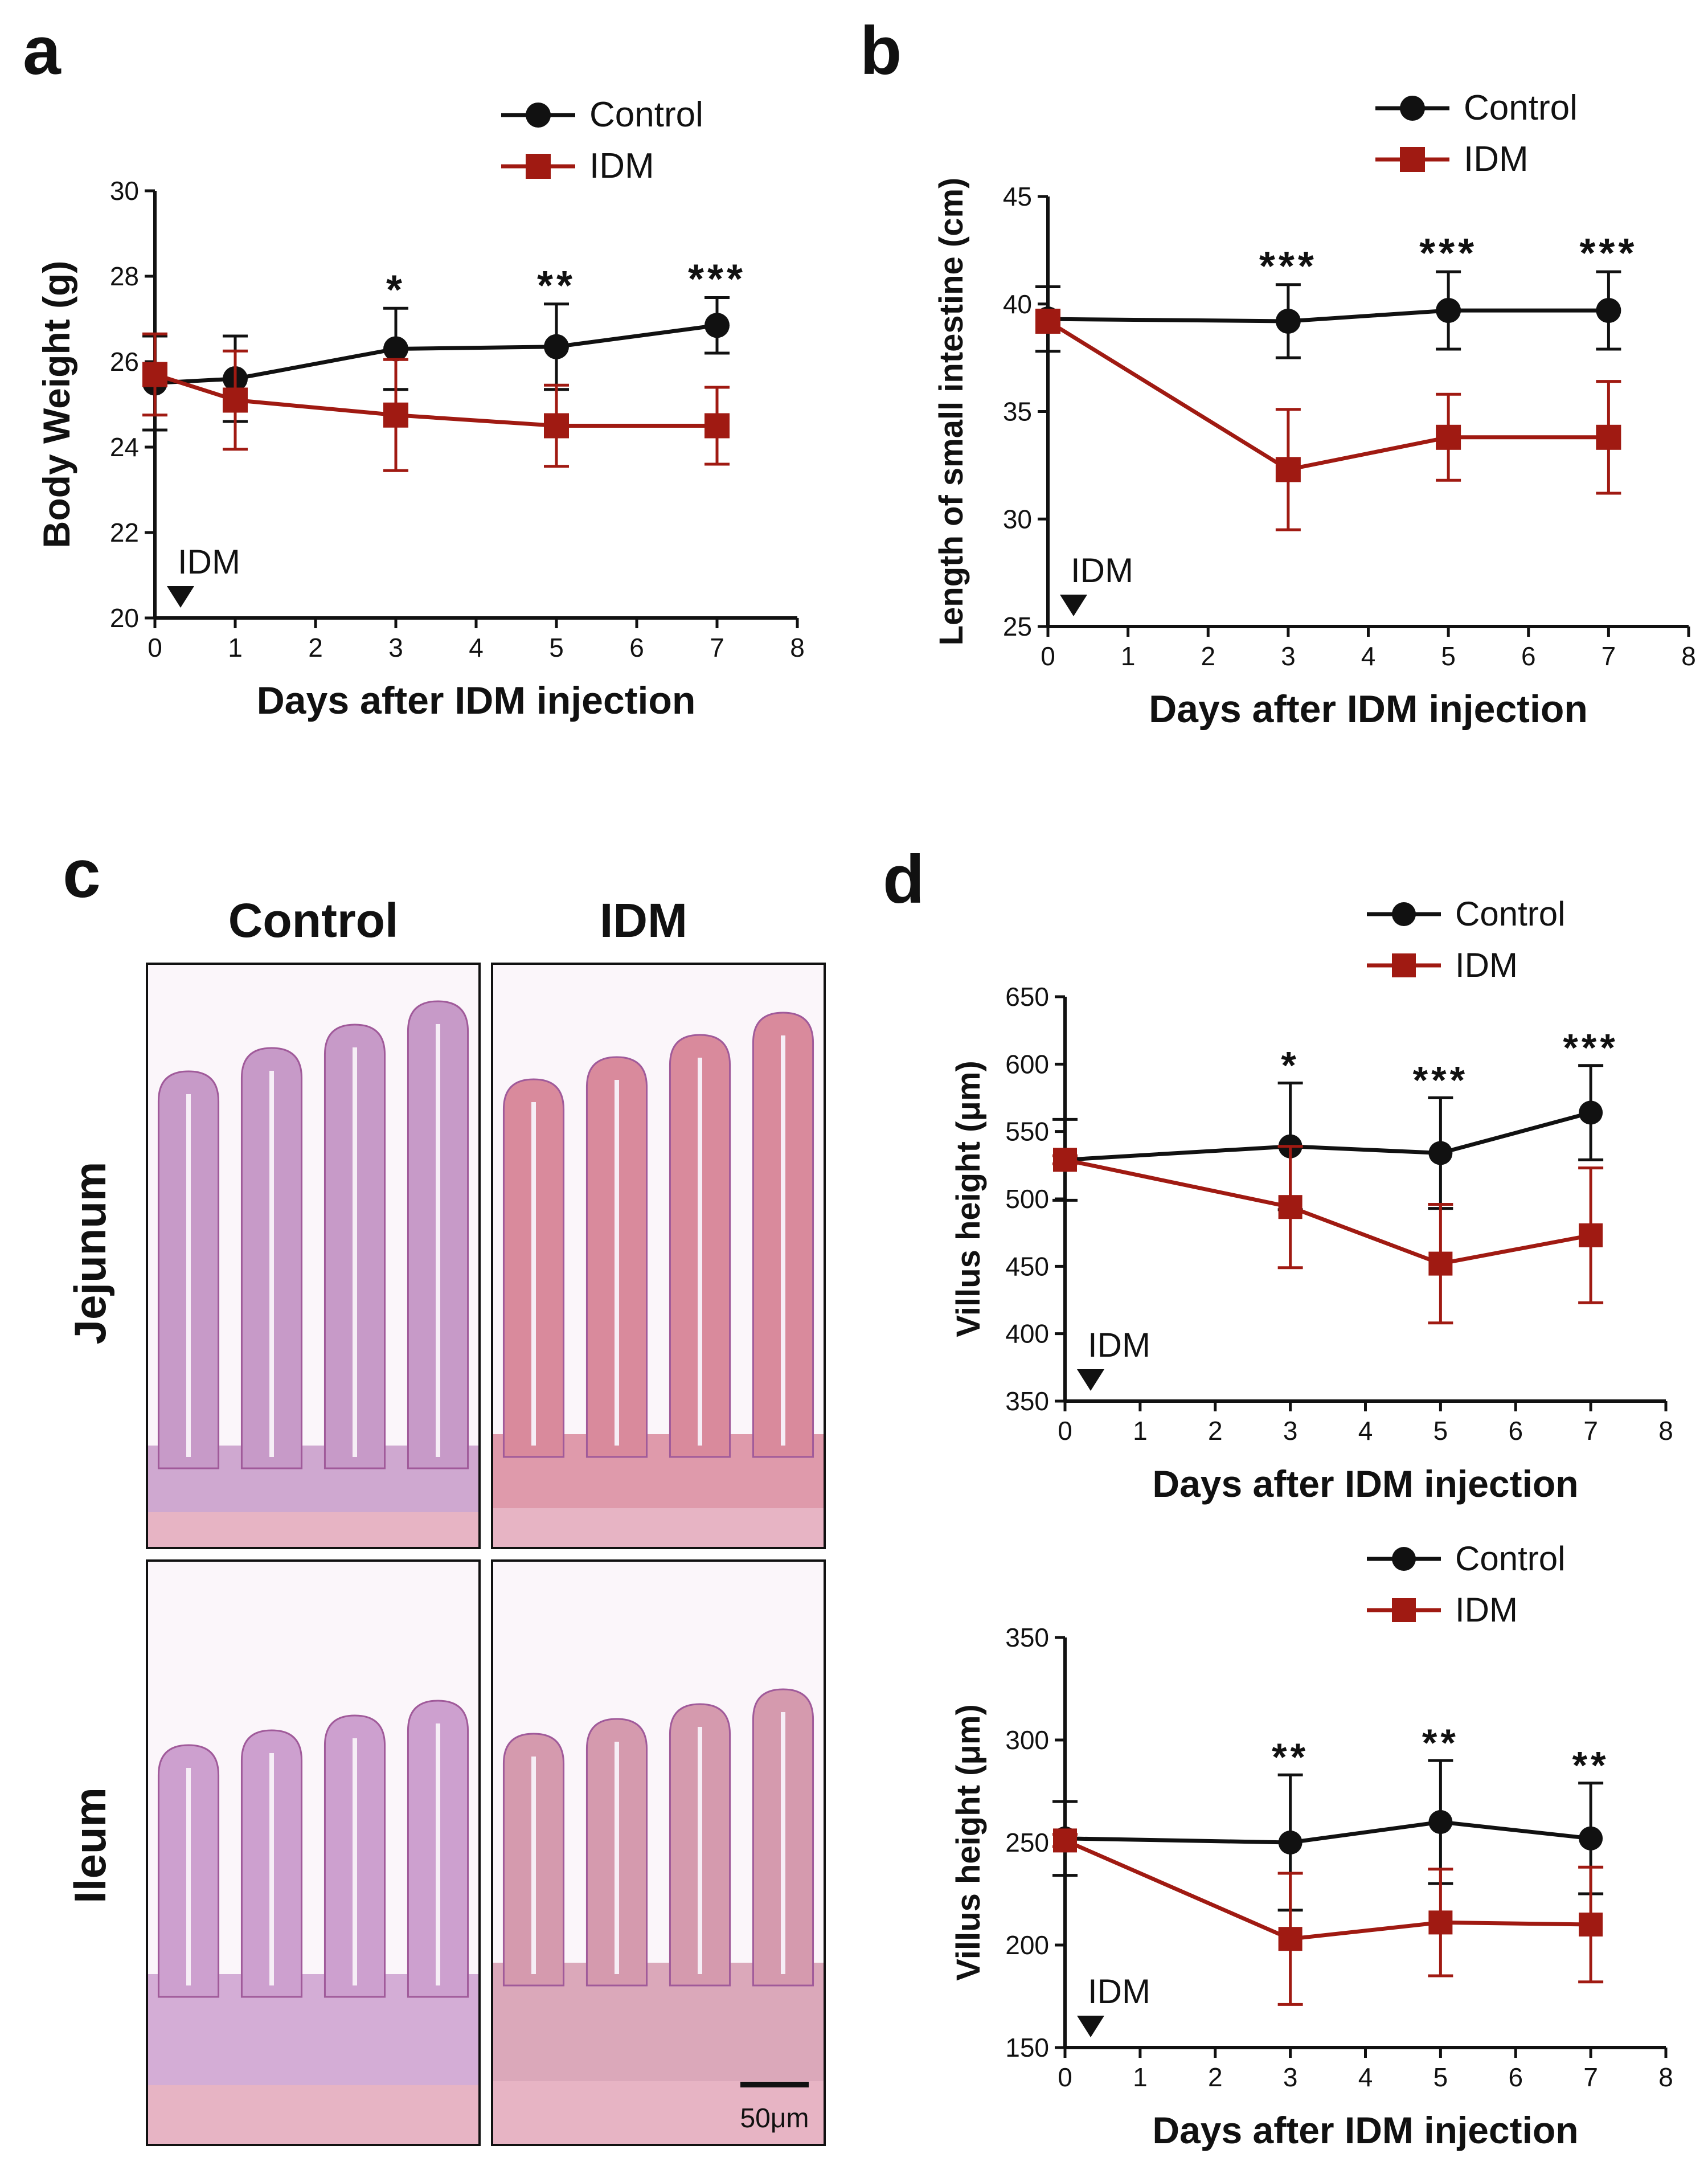 The image size is (1708, 2174). Describe the element at coordinates (1017, 197) in the screenshot. I see `y-tick-label: 45` at that location.